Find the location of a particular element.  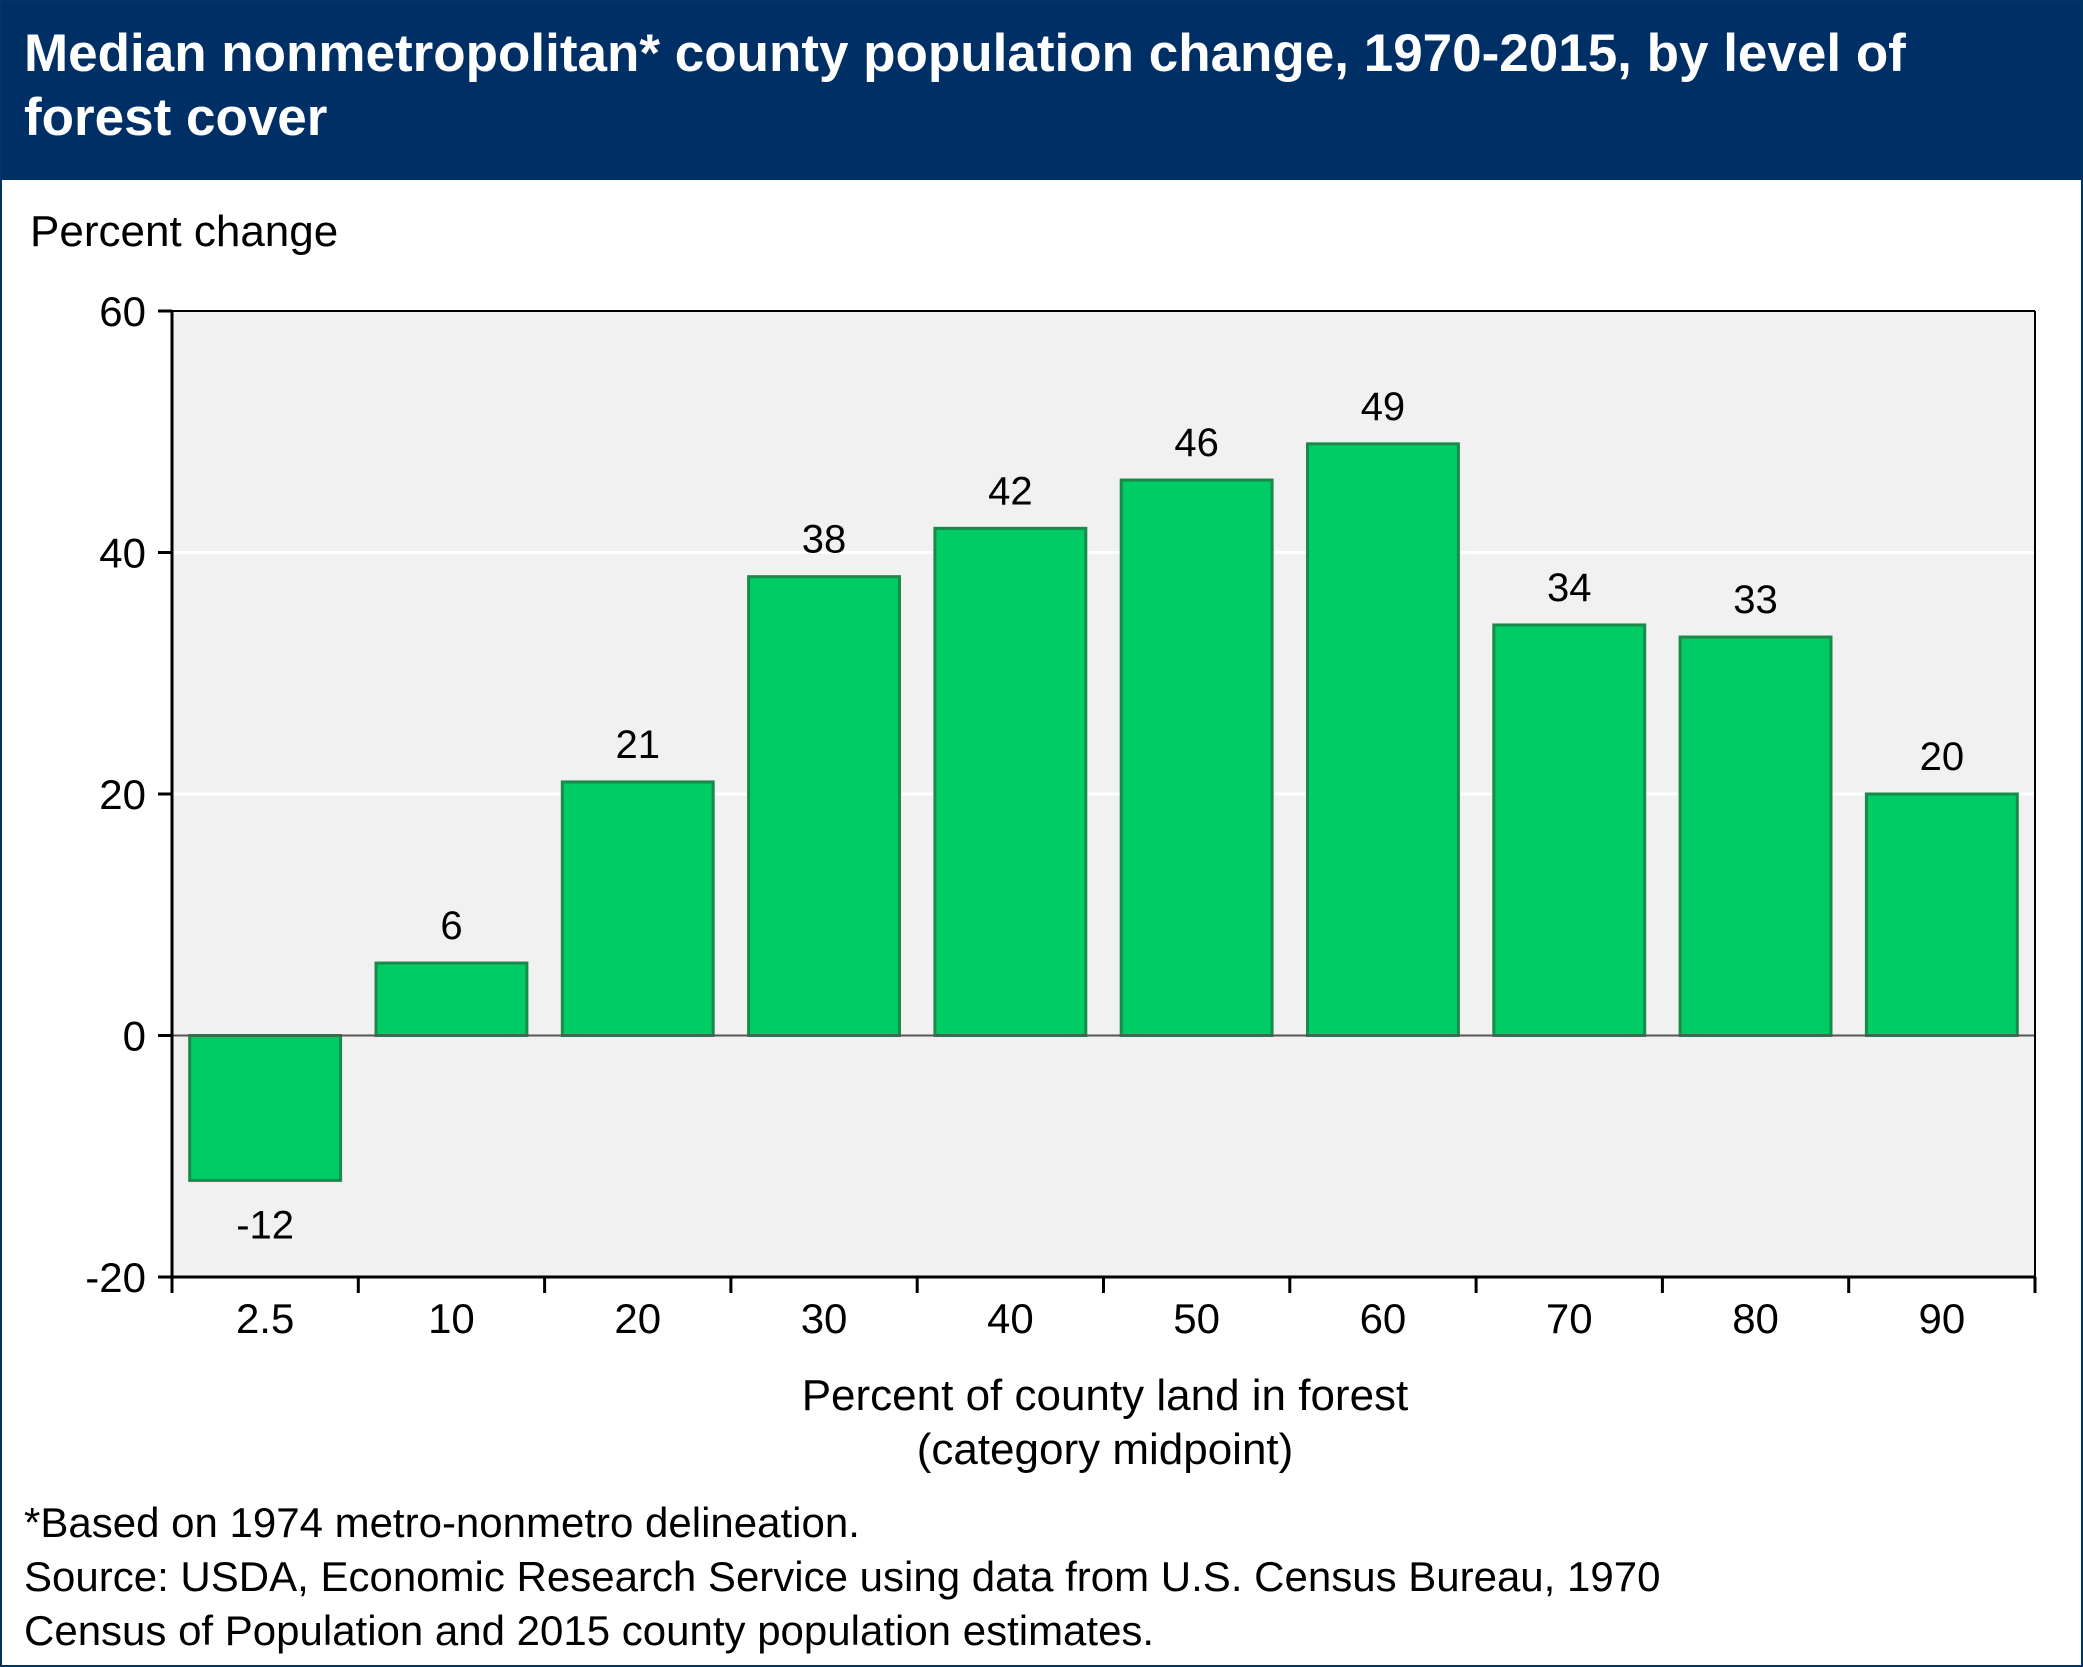

data-label: 20 is located at coordinates (1942, 757).